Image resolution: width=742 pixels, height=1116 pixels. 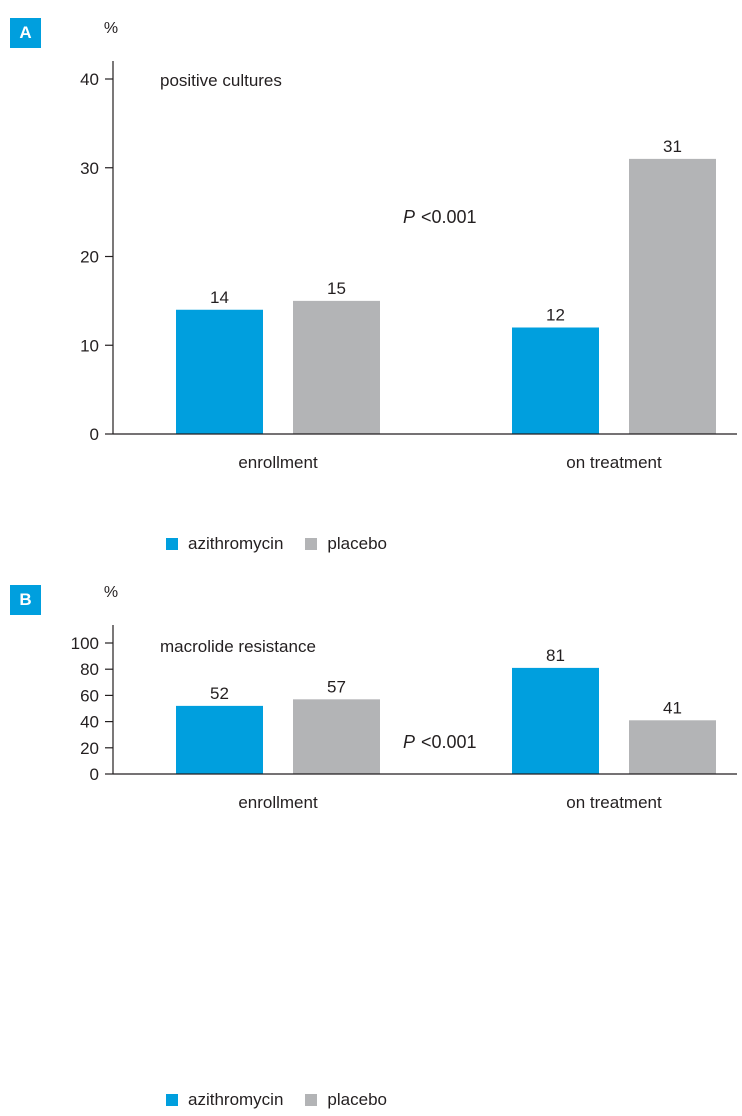 What do you see at coordinates (336, 288) in the screenshot?
I see `data-label: 15` at bounding box center [336, 288].